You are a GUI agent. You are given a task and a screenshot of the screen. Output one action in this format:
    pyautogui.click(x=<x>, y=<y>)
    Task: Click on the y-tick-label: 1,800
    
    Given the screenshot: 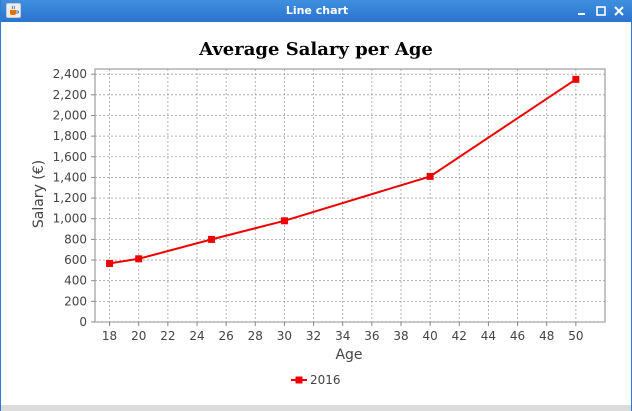 What is the action you would take?
    pyautogui.click(x=70, y=136)
    